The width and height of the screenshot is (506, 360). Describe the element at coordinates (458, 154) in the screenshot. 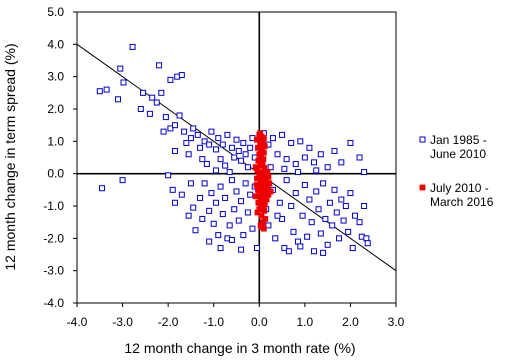

I see `legend-label: June 2010` at that location.